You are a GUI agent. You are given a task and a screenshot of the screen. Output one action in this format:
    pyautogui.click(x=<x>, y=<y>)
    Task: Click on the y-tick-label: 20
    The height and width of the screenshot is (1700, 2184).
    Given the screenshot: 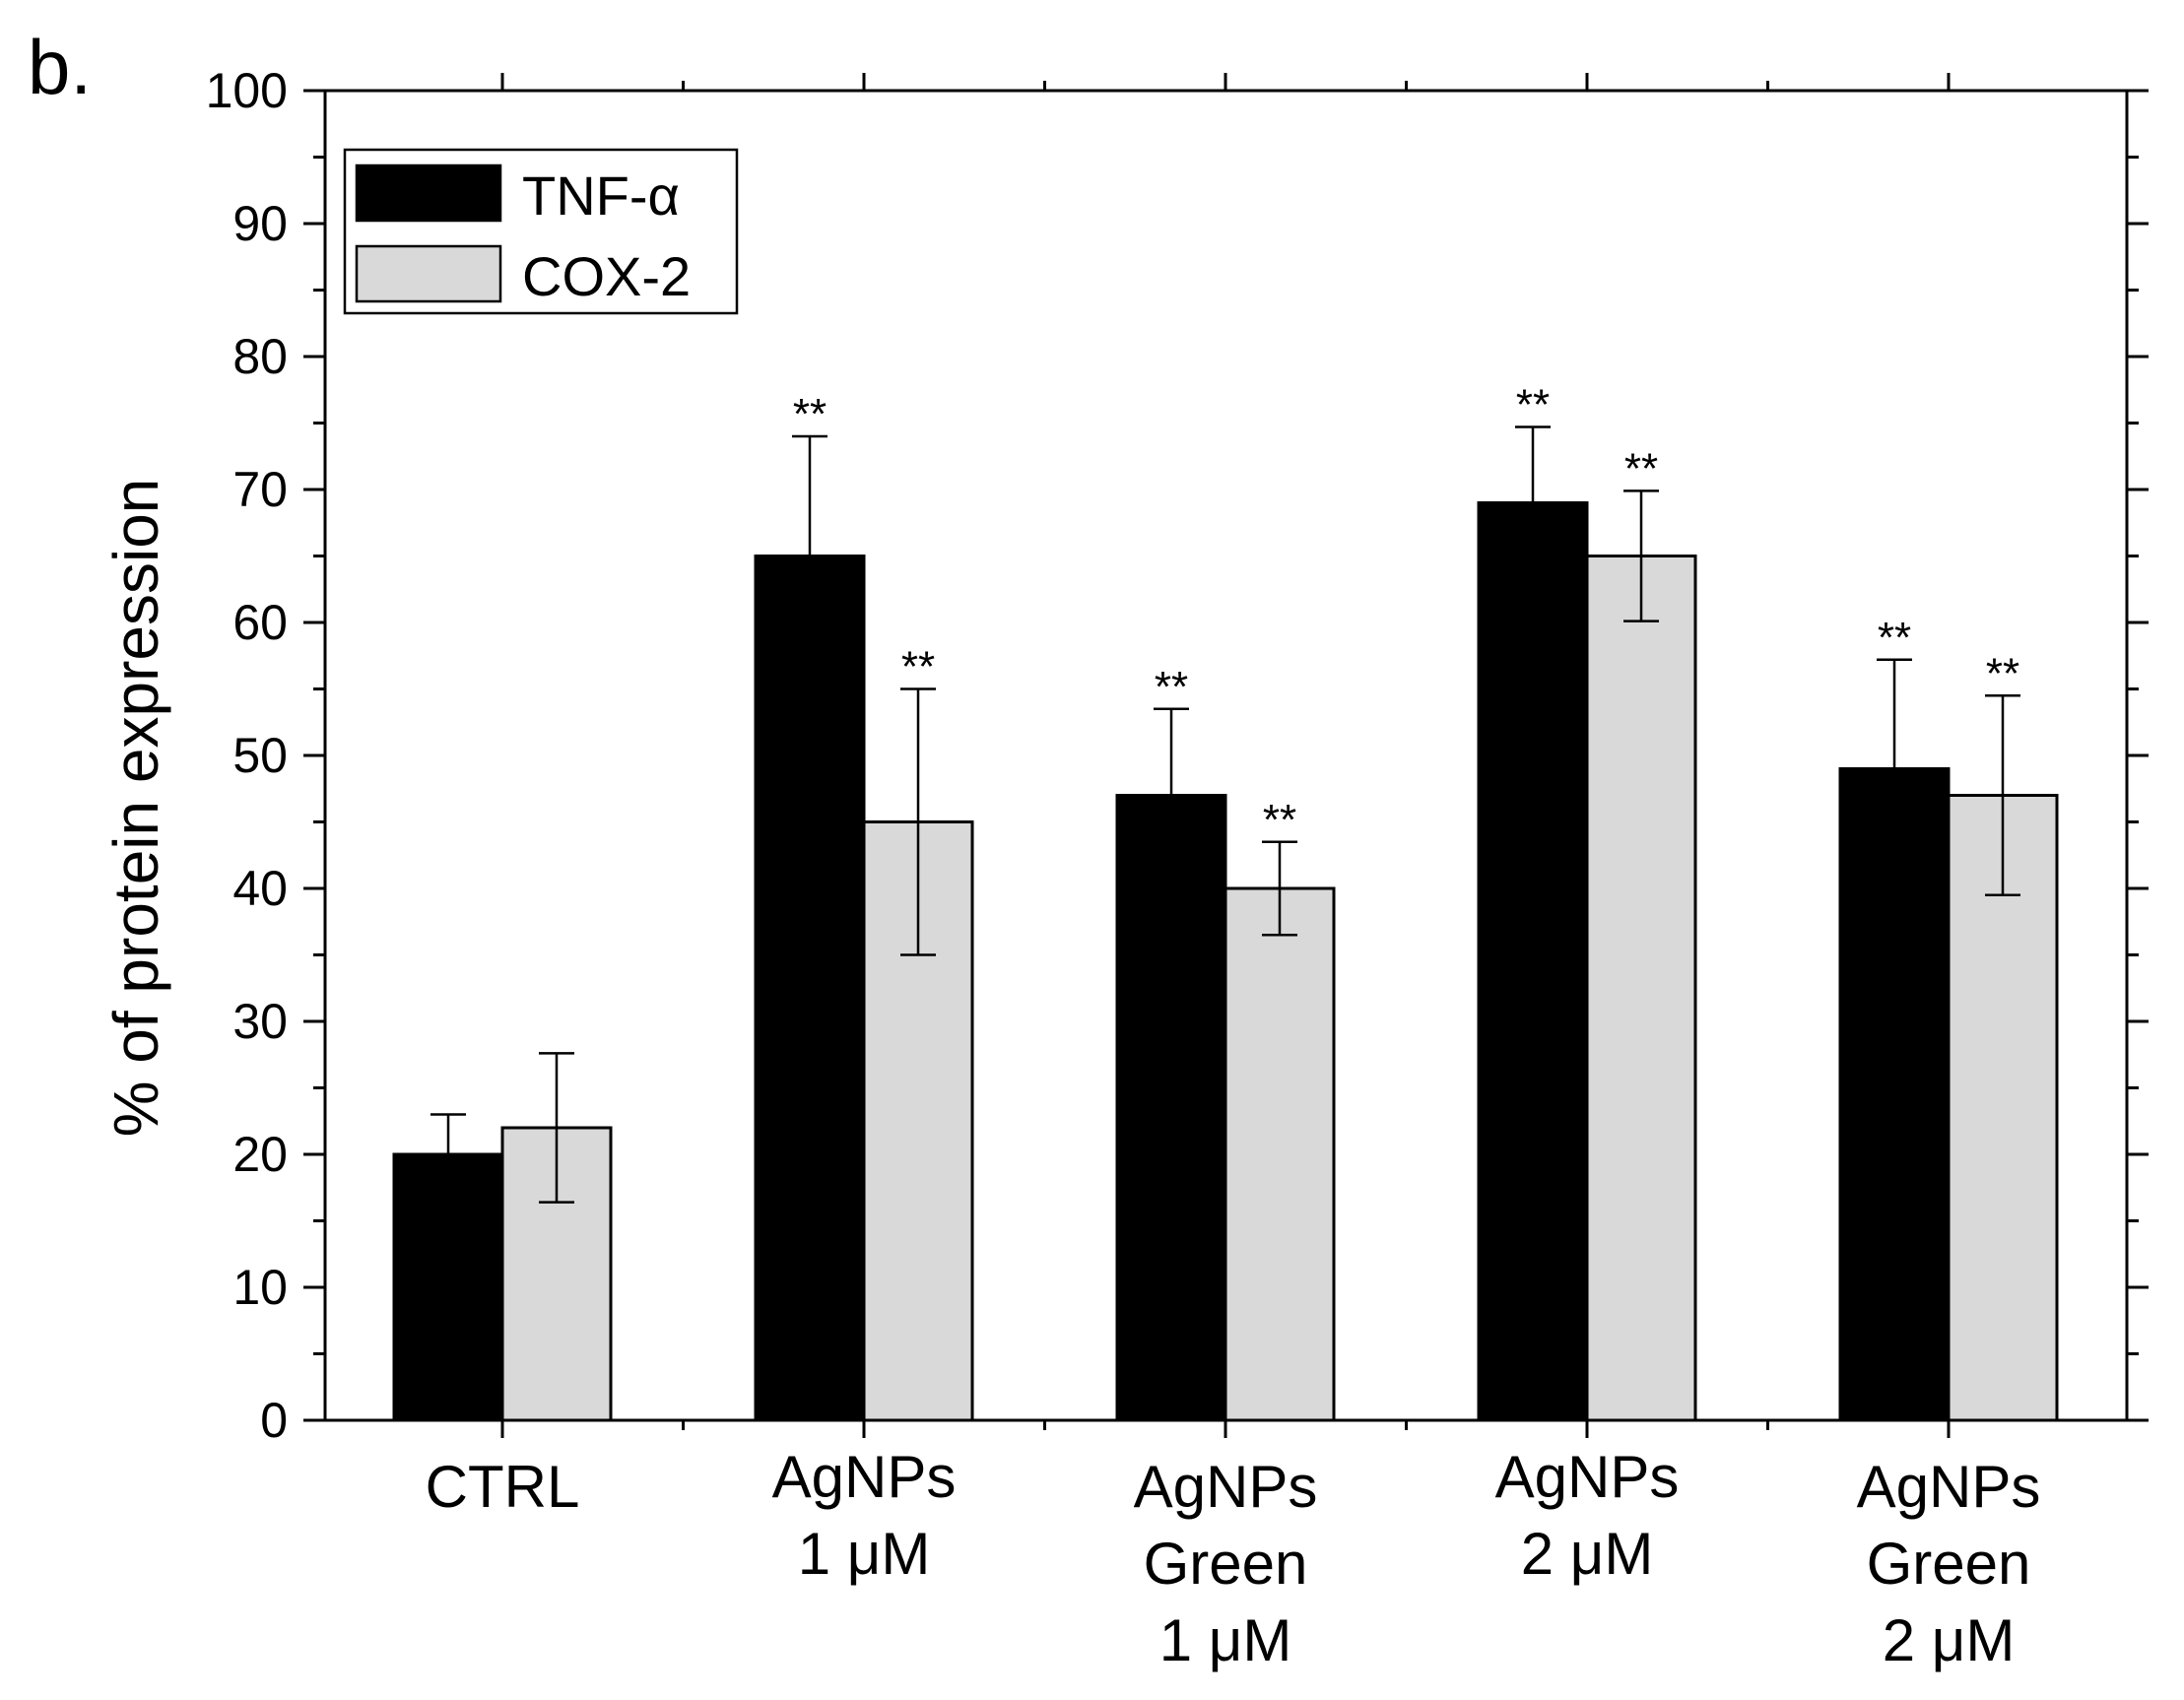 What is the action you would take?
    pyautogui.click(x=260, y=1155)
    